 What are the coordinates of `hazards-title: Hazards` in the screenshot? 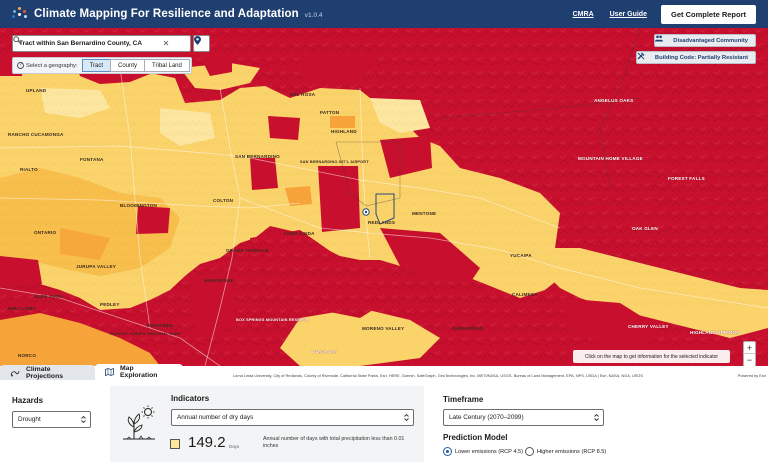 It's located at (28, 400).